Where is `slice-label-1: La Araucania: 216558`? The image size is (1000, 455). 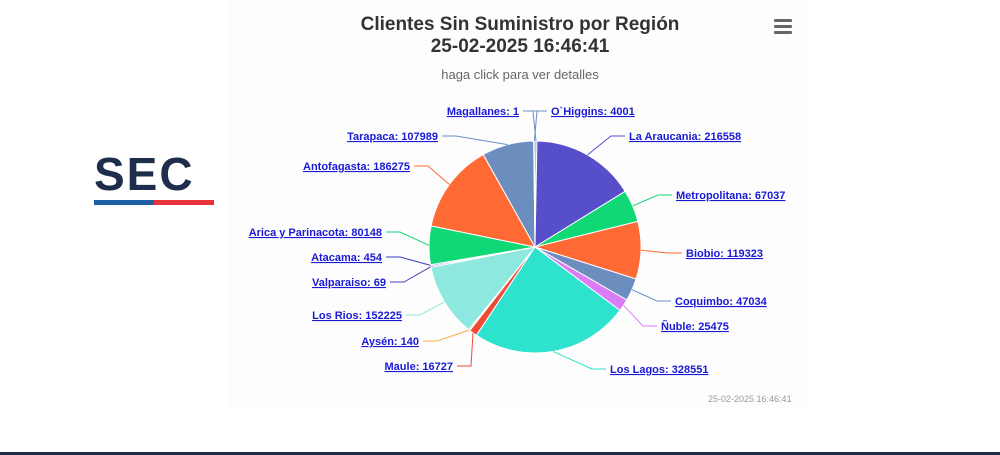
slice-label-1: La Araucania: 216558 is located at coordinates (685, 137).